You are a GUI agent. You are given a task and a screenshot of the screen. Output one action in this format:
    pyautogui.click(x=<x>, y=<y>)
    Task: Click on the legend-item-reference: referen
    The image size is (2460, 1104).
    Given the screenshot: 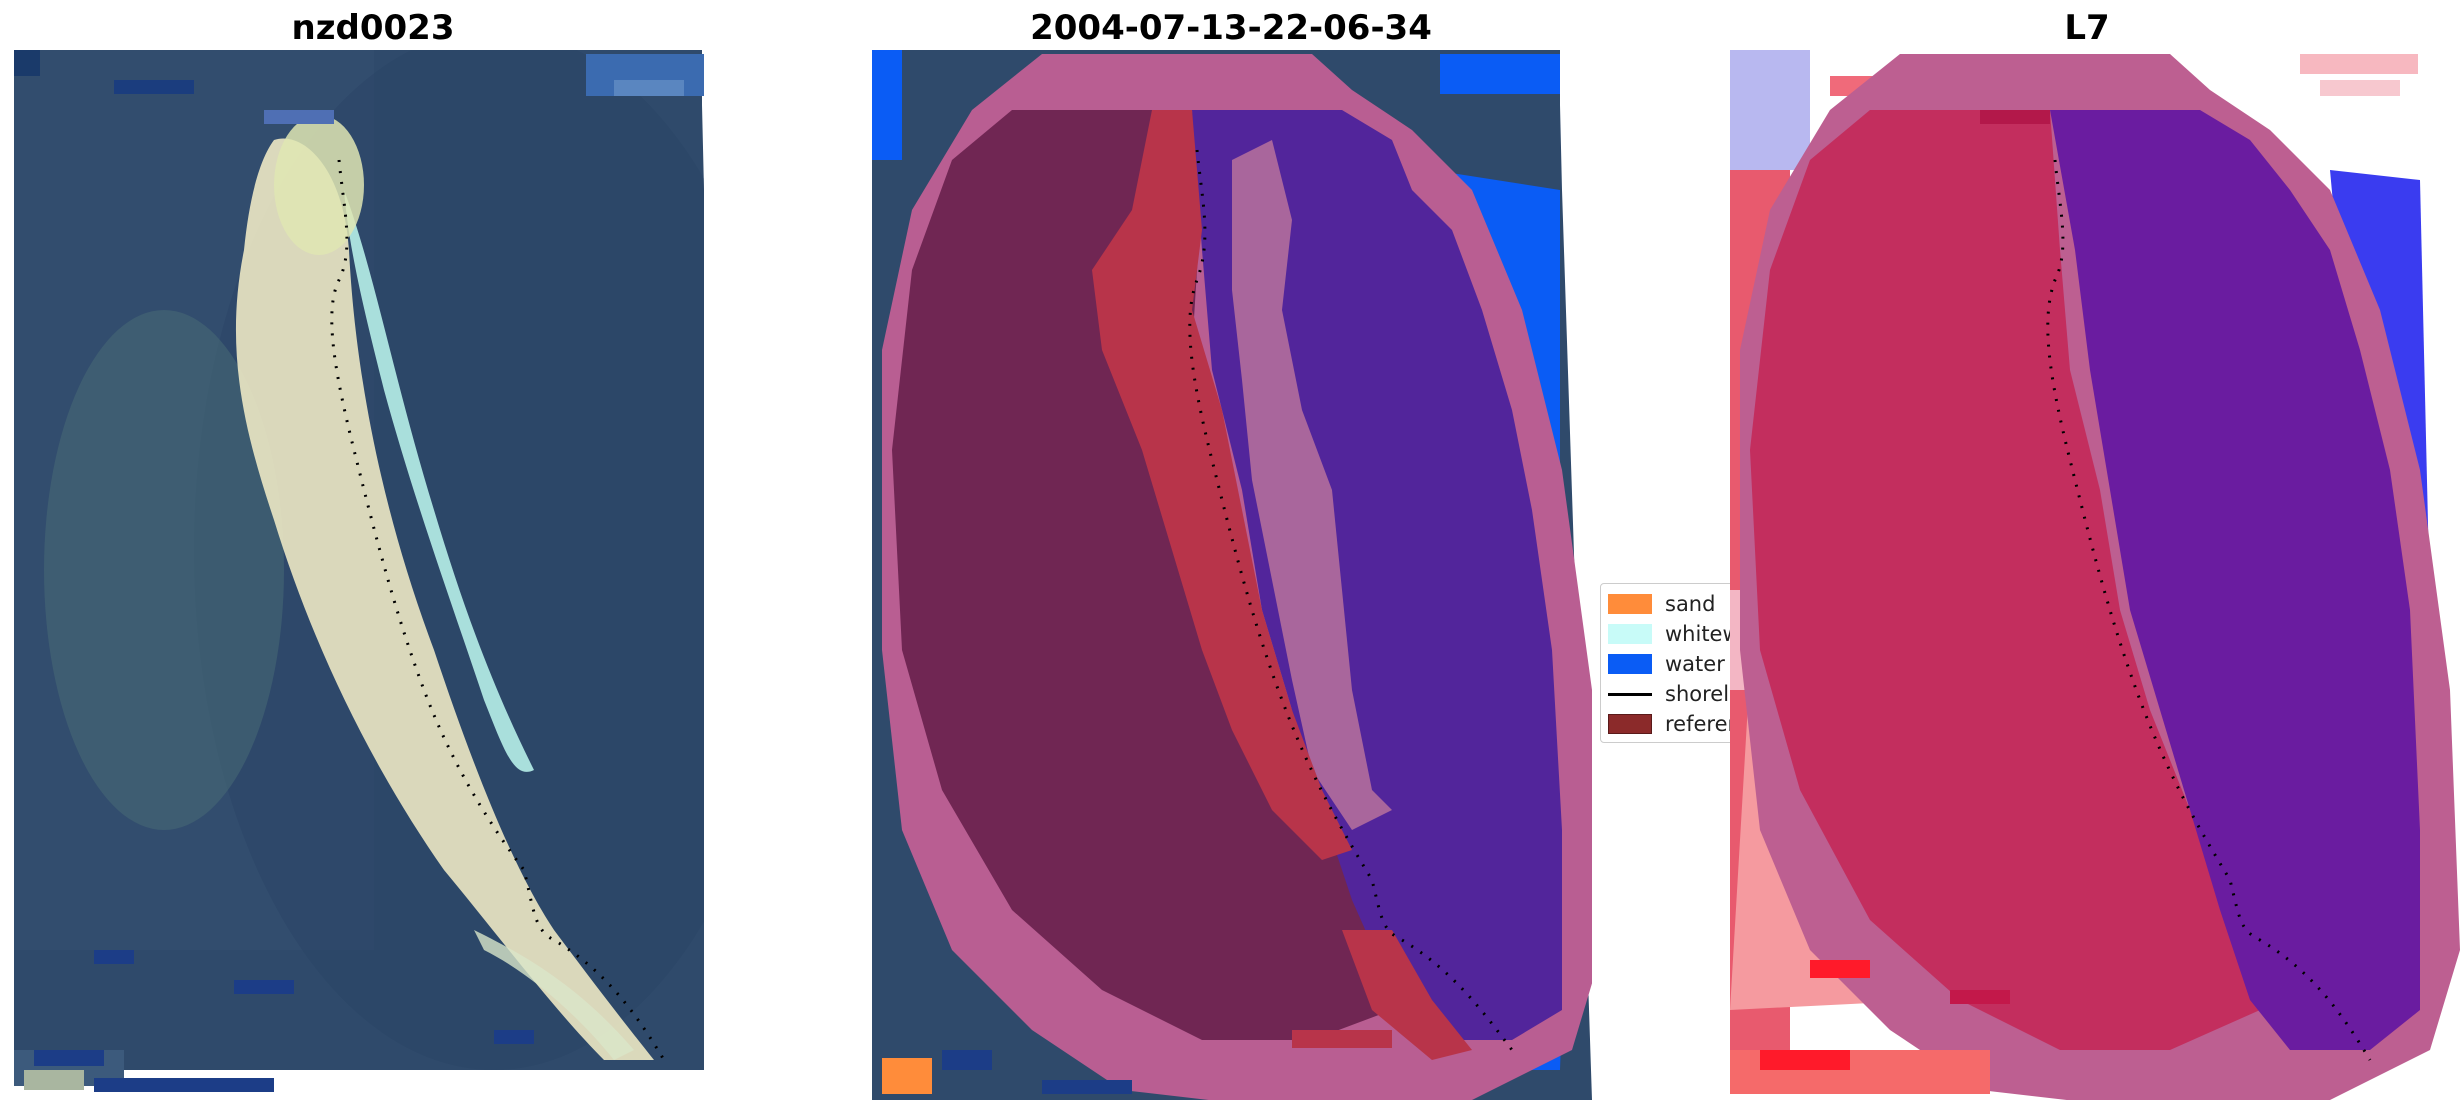 What is the action you would take?
    pyautogui.click(x=1667, y=724)
    